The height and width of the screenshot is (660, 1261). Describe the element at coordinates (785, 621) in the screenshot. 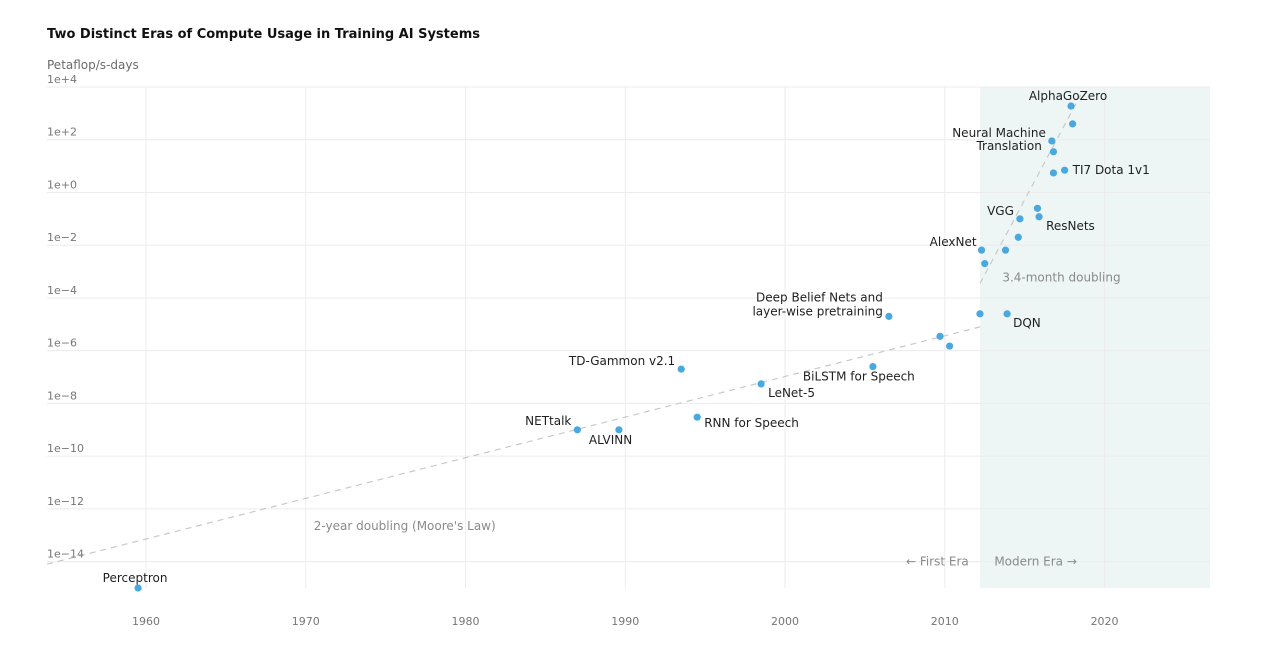

I see `x-tick-label: 2000` at that location.